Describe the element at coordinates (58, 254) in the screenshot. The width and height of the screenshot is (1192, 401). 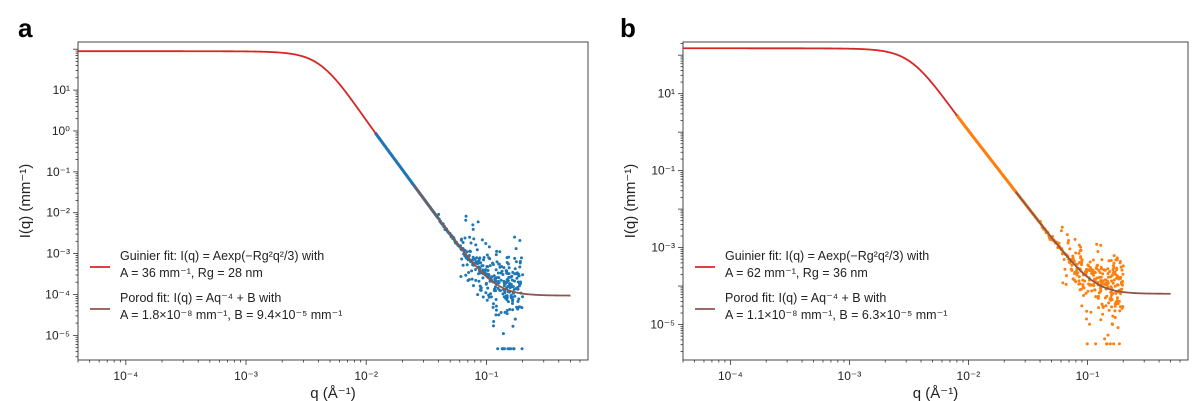
I see `y-tick-label: 10⁻³` at that location.